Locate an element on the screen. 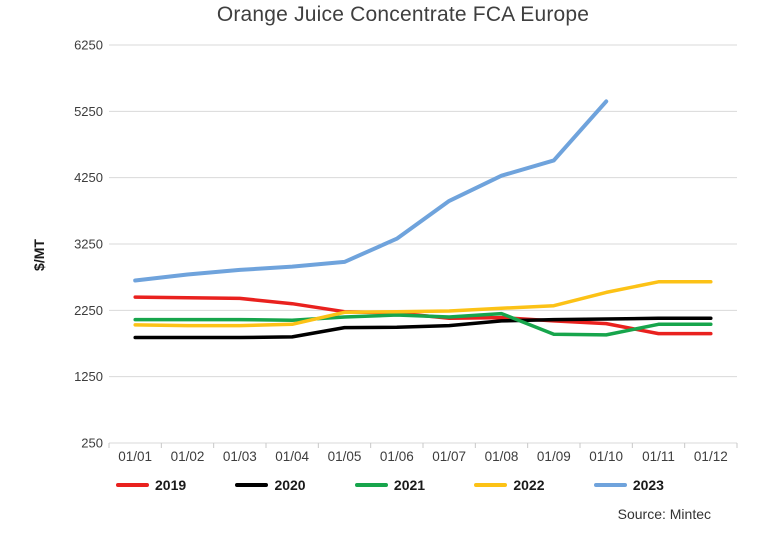  y-tick-label: 2250 is located at coordinates (88, 310).